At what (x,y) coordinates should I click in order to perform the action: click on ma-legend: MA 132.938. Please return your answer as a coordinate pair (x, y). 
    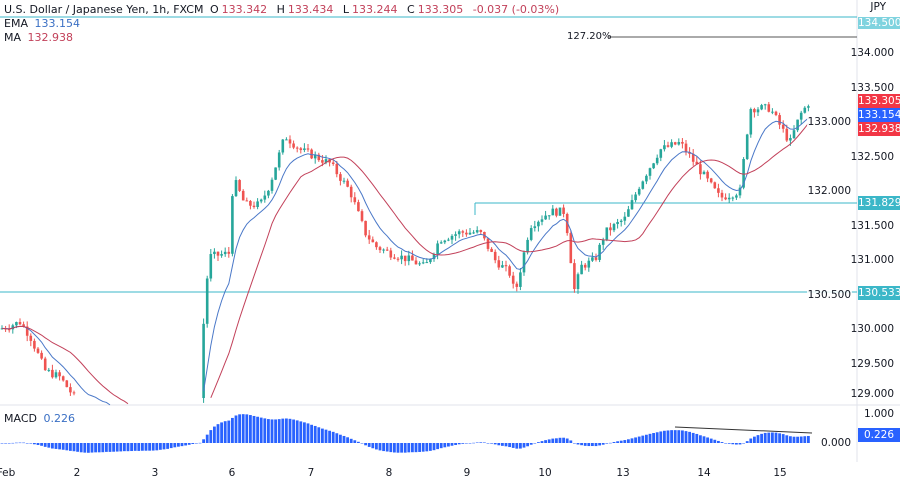
    Looking at the image, I should click on (40, 37).